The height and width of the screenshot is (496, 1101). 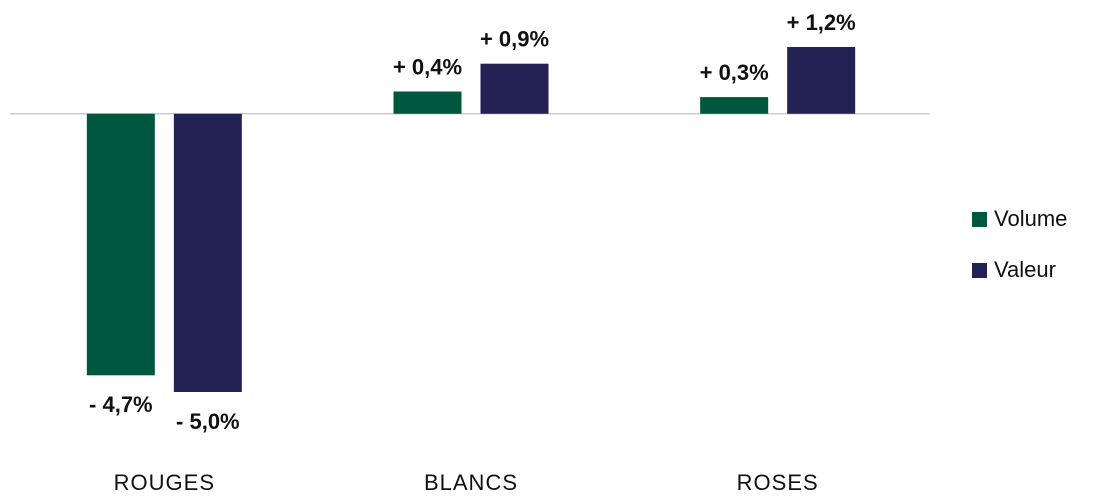 I want to click on x-tick-label: ROUGES, so click(x=164, y=482).